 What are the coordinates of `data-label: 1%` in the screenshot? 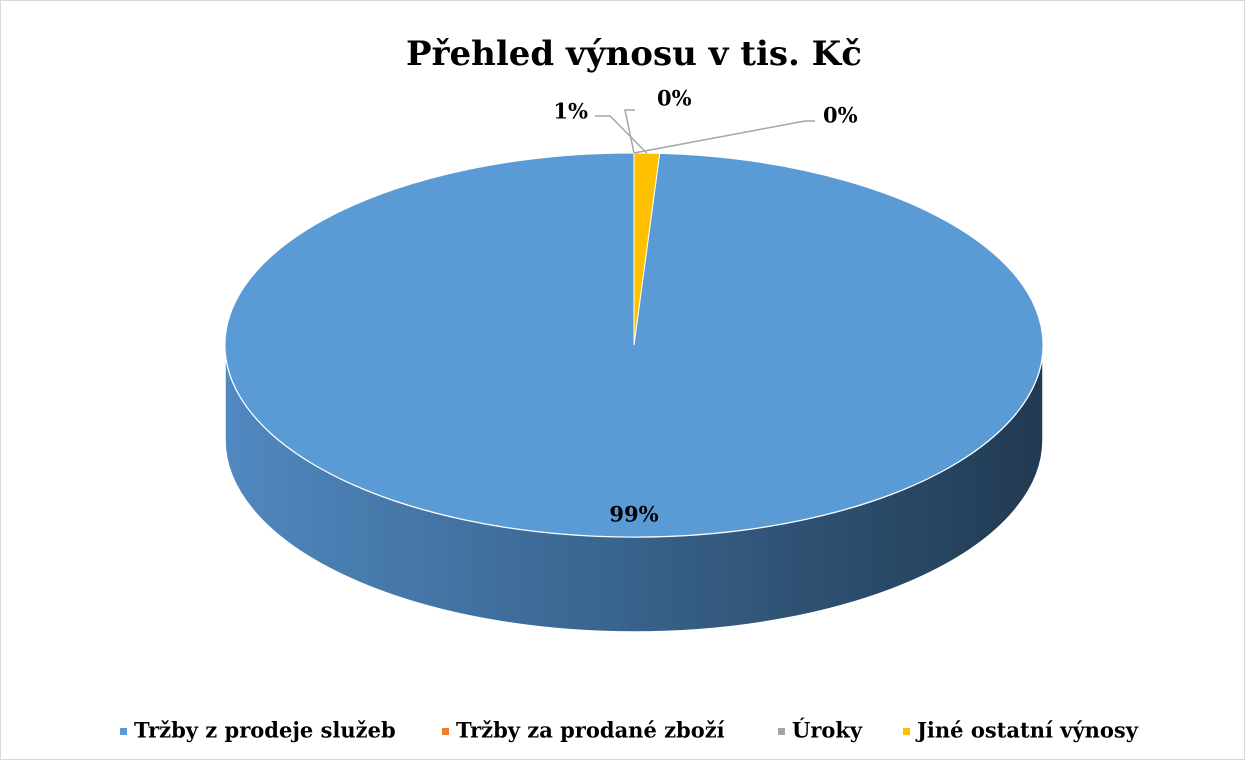 It's located at (570, 111).